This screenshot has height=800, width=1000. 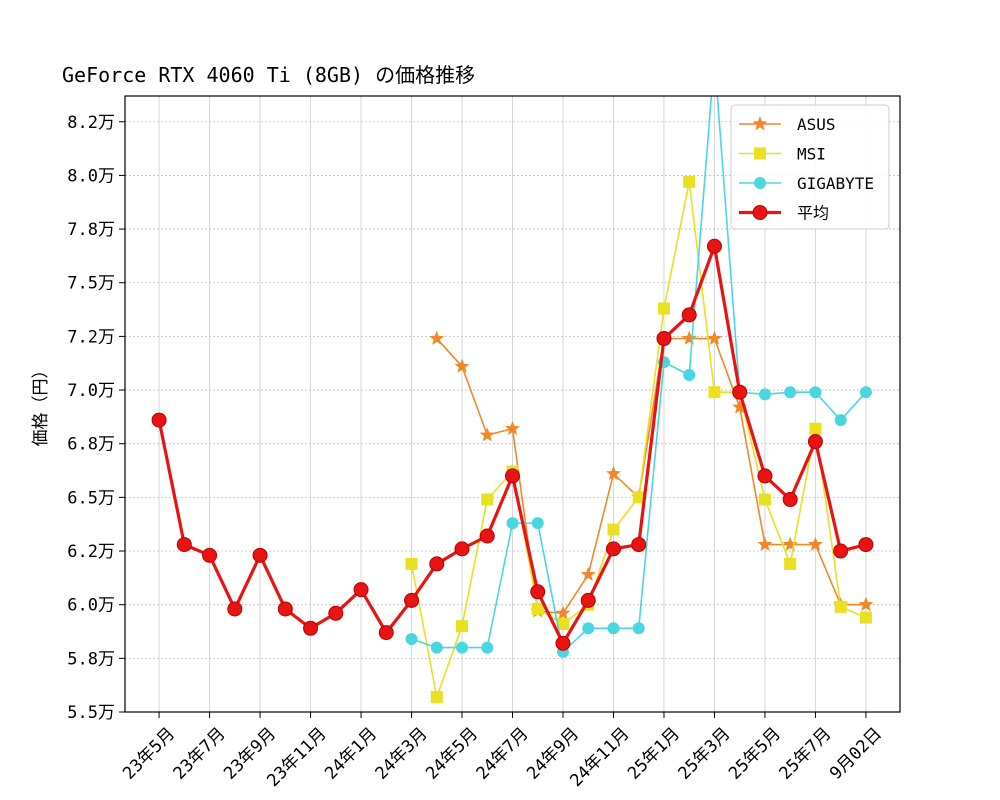 I want to click on y-tick-label: 6.8万, so click(x=91, y=445).